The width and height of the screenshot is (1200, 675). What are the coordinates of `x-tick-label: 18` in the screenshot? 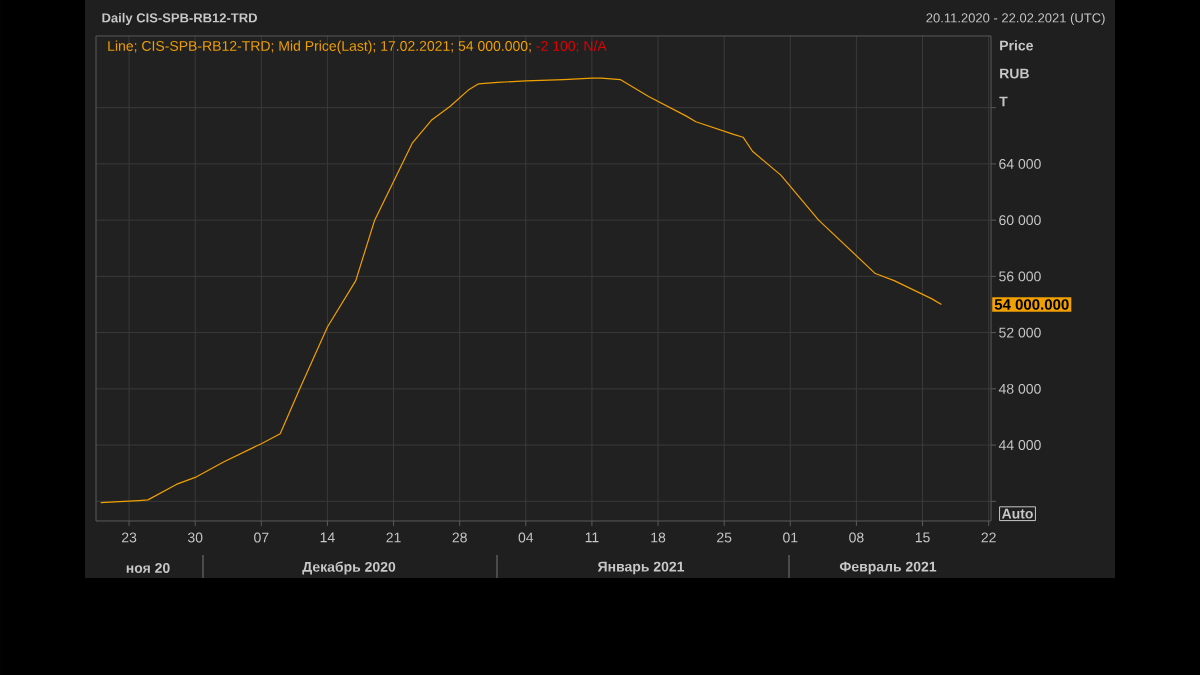 It's located at (658, 537).